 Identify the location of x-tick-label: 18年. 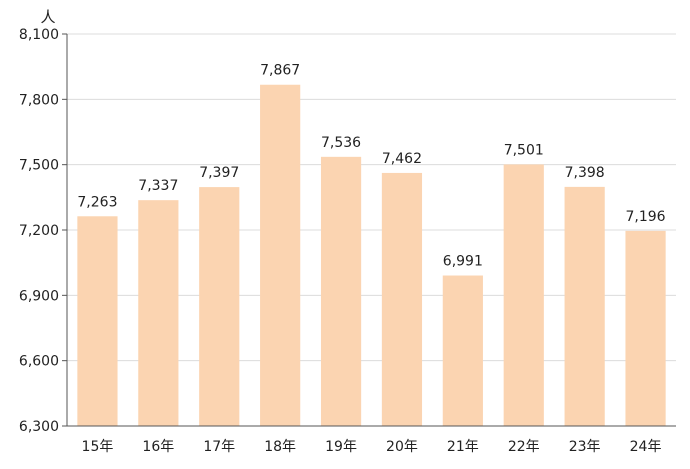
(280, 447).